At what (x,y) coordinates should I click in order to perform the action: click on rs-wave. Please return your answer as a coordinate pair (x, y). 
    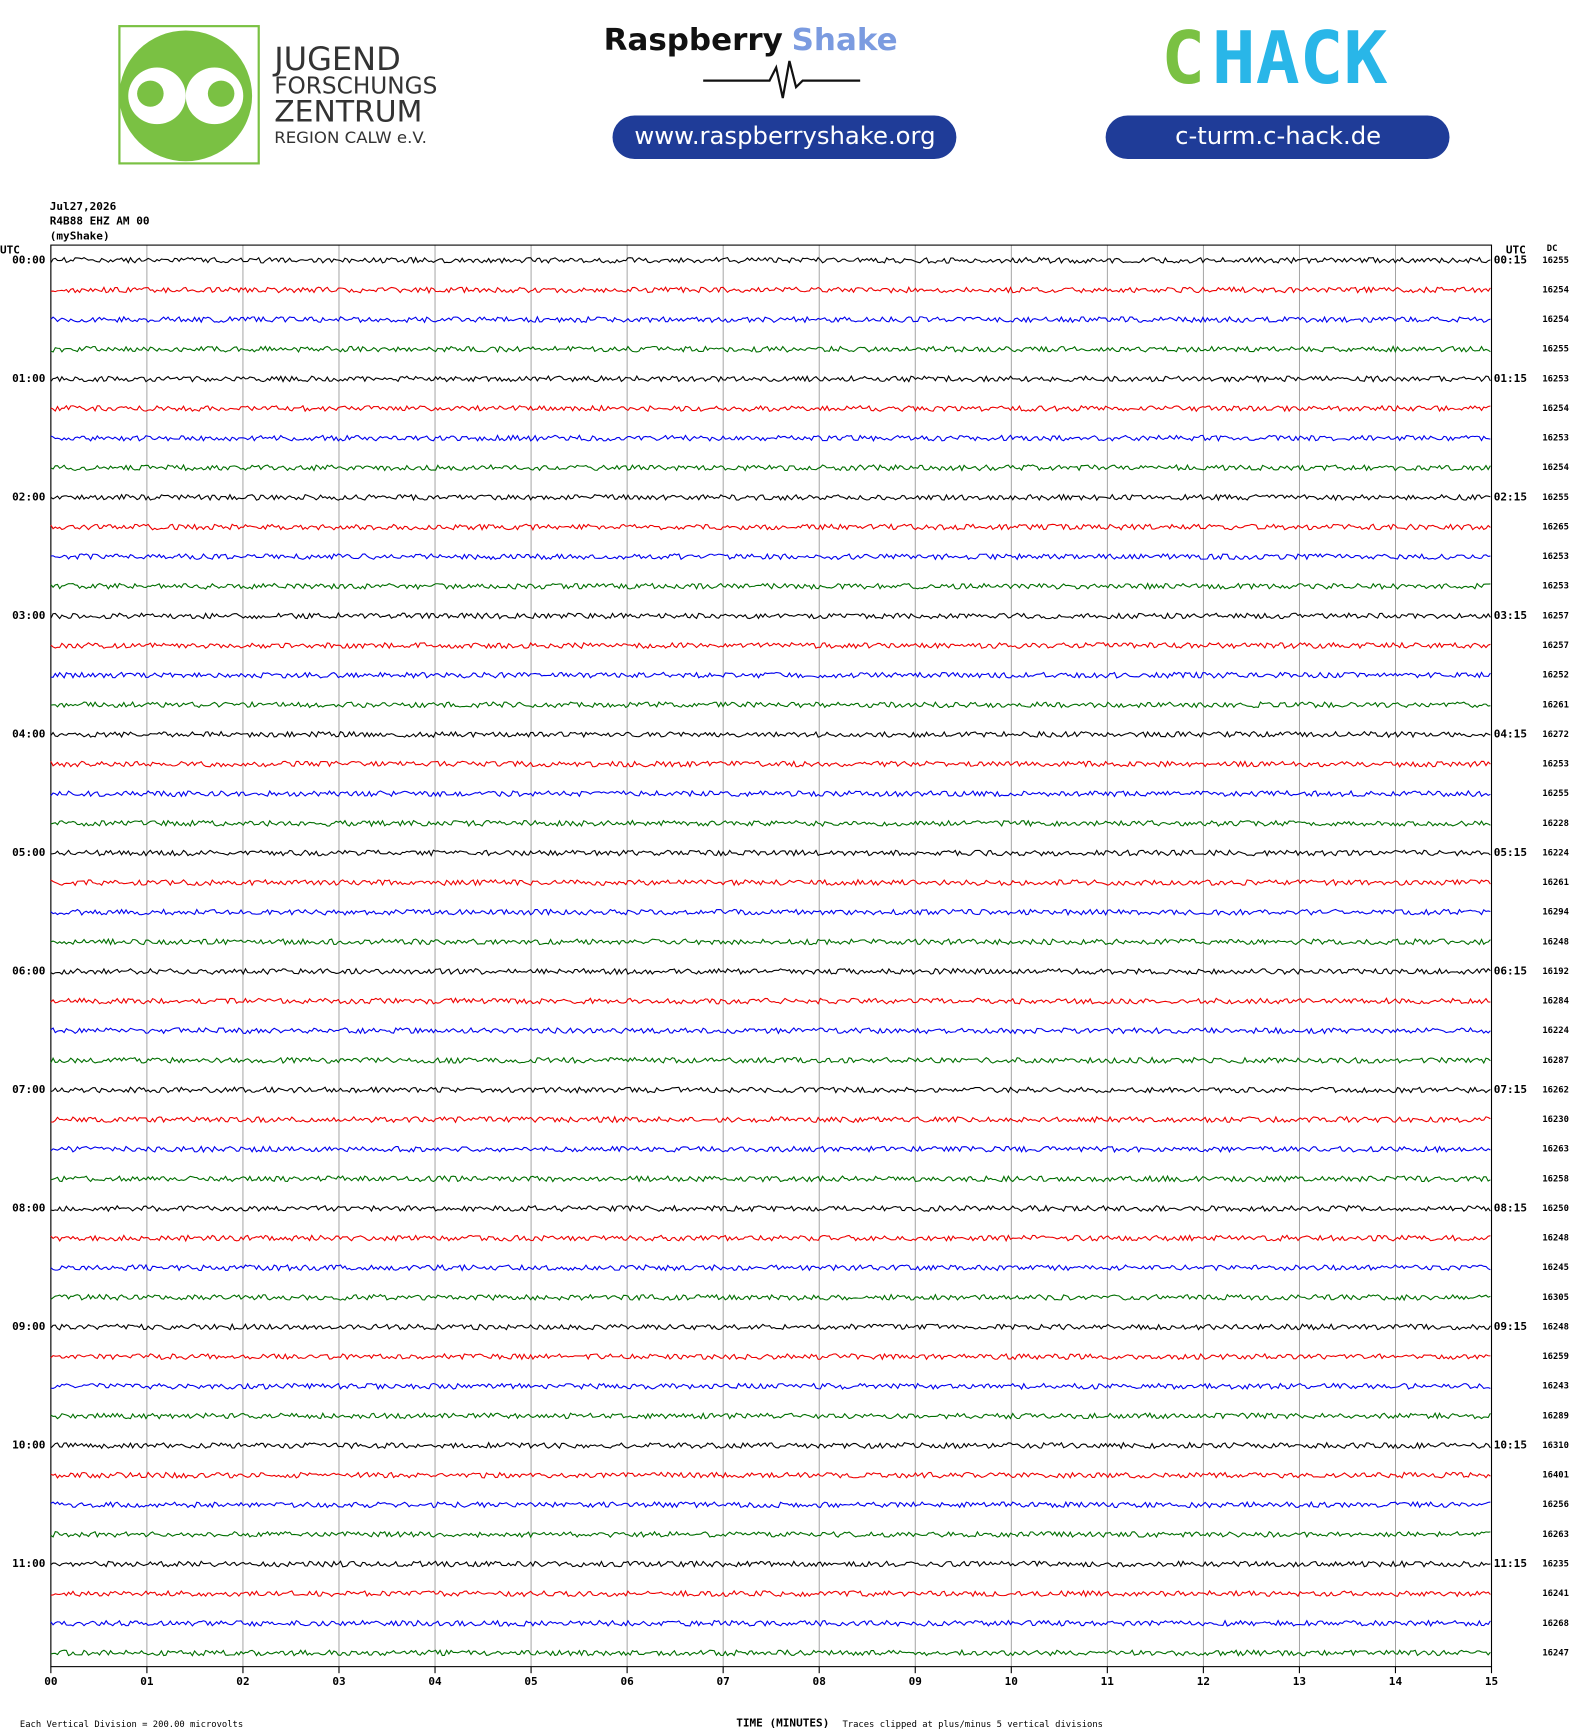
    Looking at the image, I should click on (782, 79).